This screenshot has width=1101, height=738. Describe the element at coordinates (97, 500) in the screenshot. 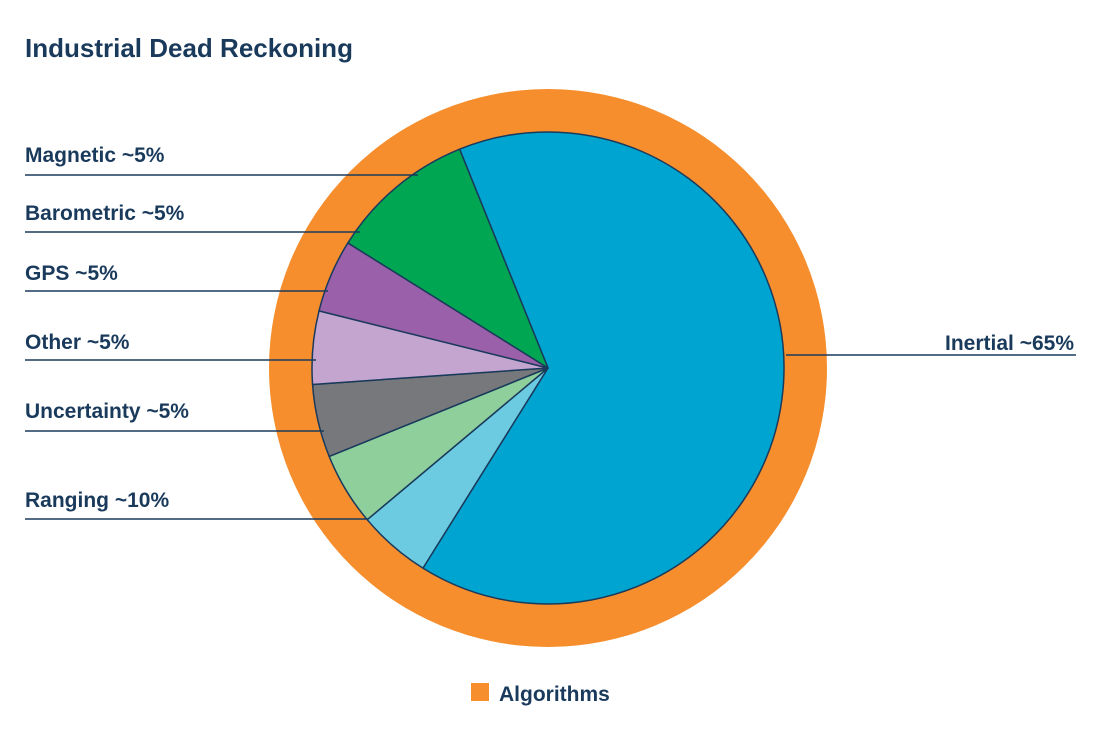

I see `slice-label-ranging: Ranging ~10%` at that location.